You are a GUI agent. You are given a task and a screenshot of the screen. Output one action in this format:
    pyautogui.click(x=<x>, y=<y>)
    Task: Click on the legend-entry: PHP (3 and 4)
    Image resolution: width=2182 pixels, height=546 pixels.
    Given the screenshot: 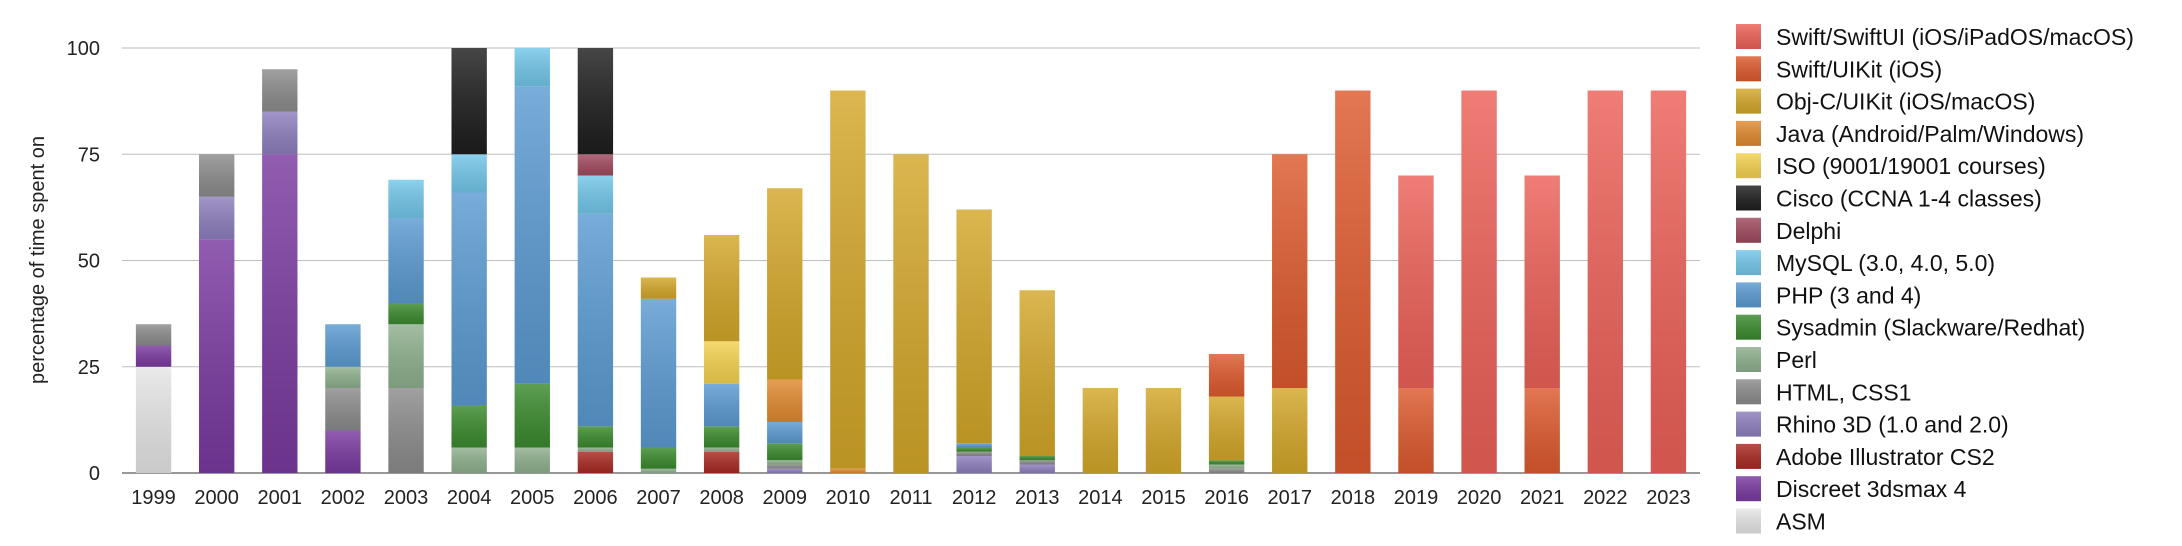 What is the action you would take?
    pyautogui.click(x=1848, y=295)
    